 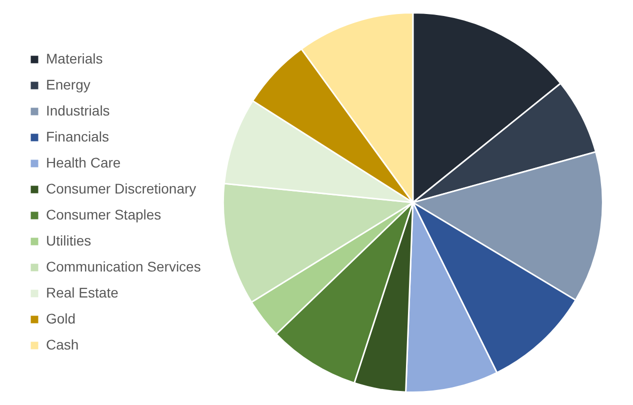 I want to click on legend-label: Gold, so click(x=61, y=318).